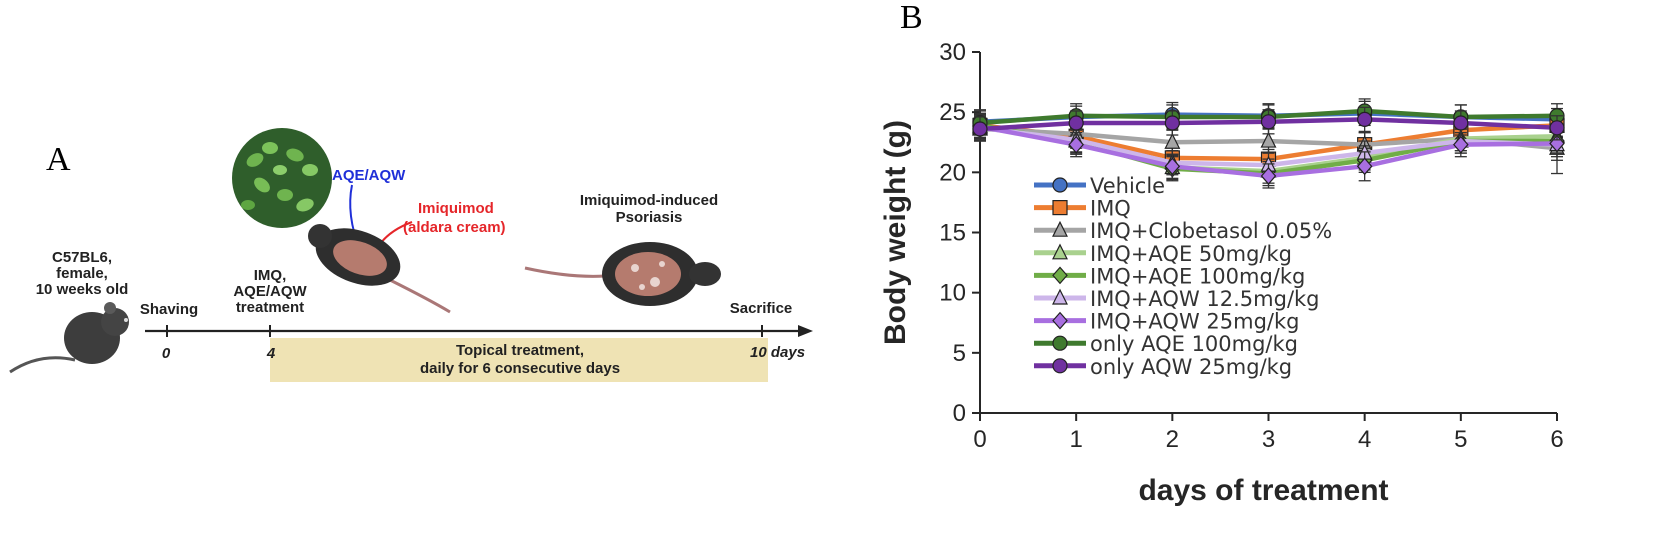  Describe the element at coordinates (959, 413) in the screenshot. I see `y-tick-label: 0` at that location.